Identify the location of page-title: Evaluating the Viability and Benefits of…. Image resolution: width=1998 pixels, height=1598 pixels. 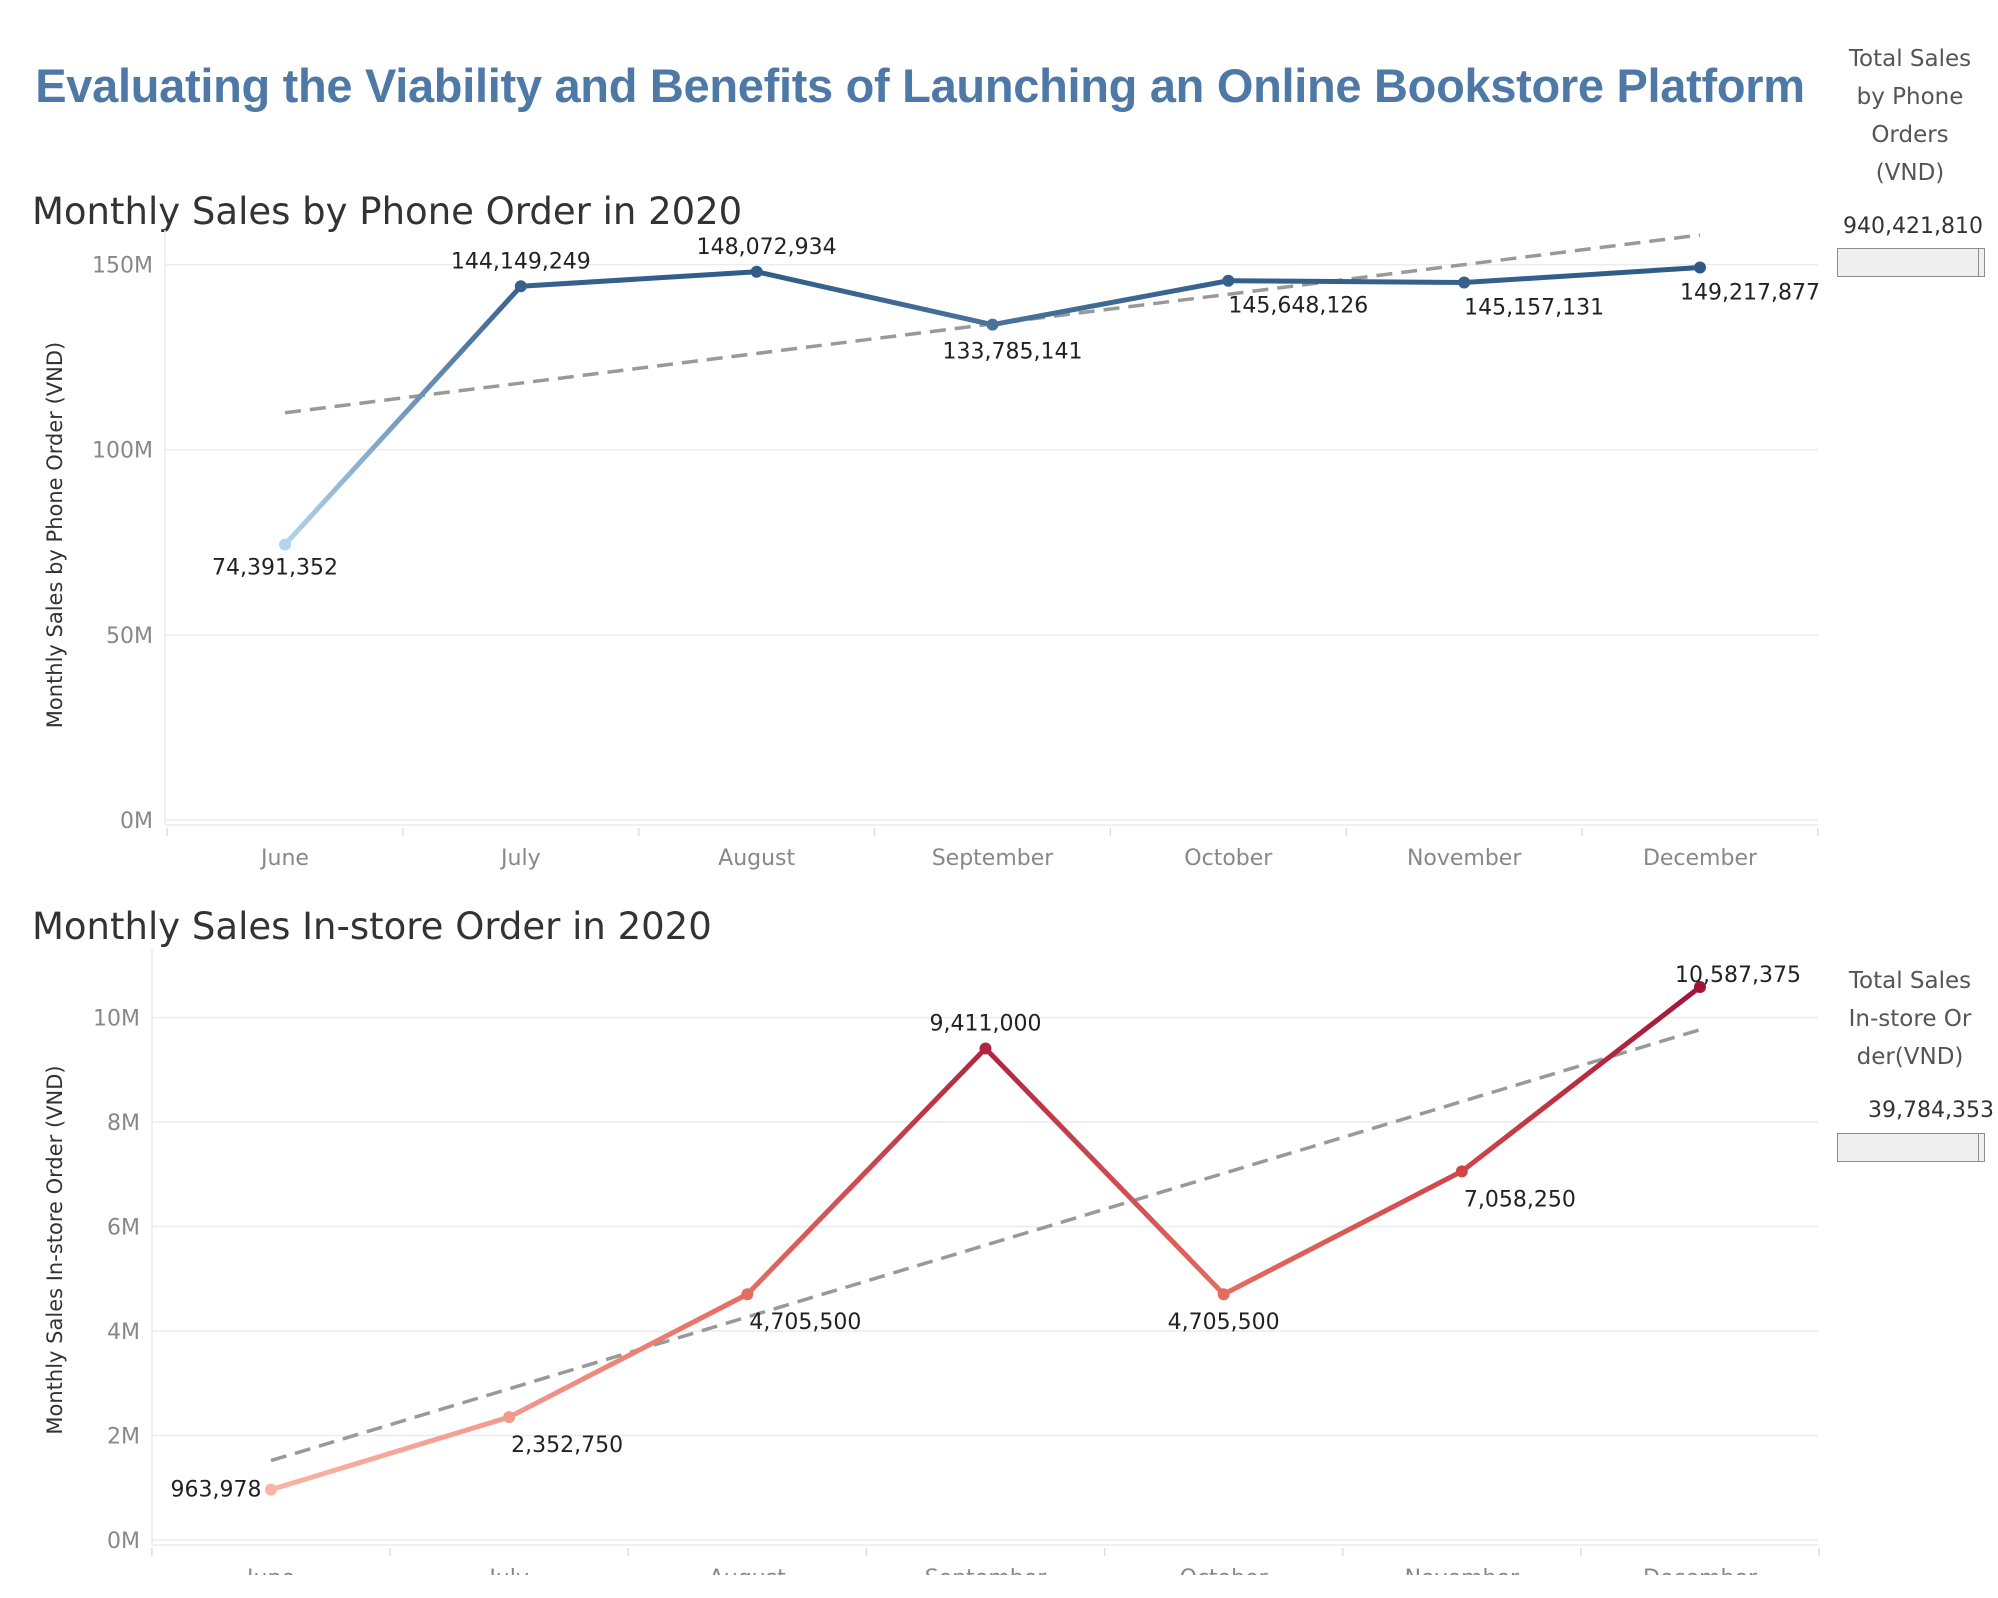
(920, 85).